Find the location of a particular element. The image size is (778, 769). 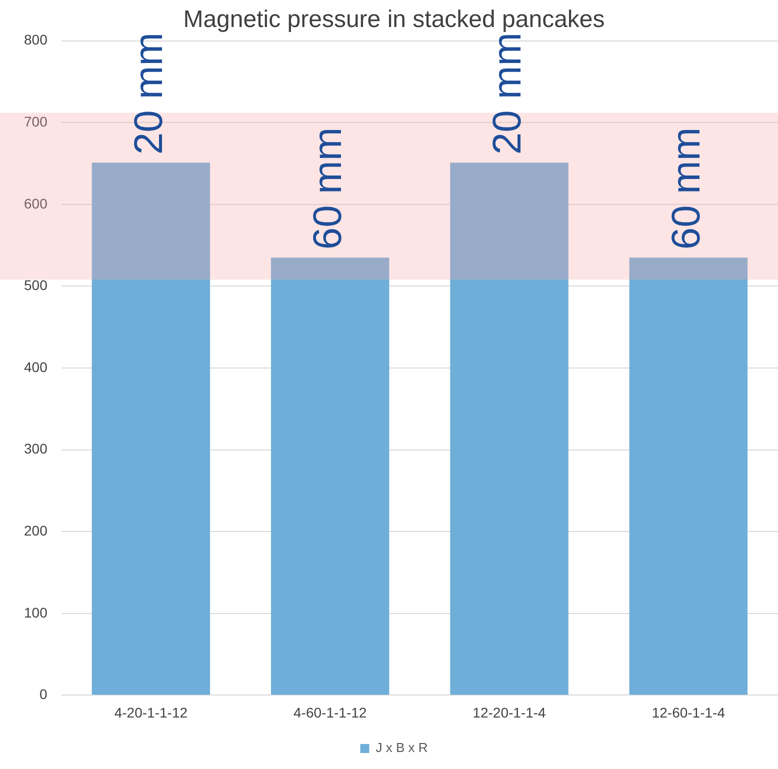

y-tick-label: 100 is located at coordinates (36, 612).